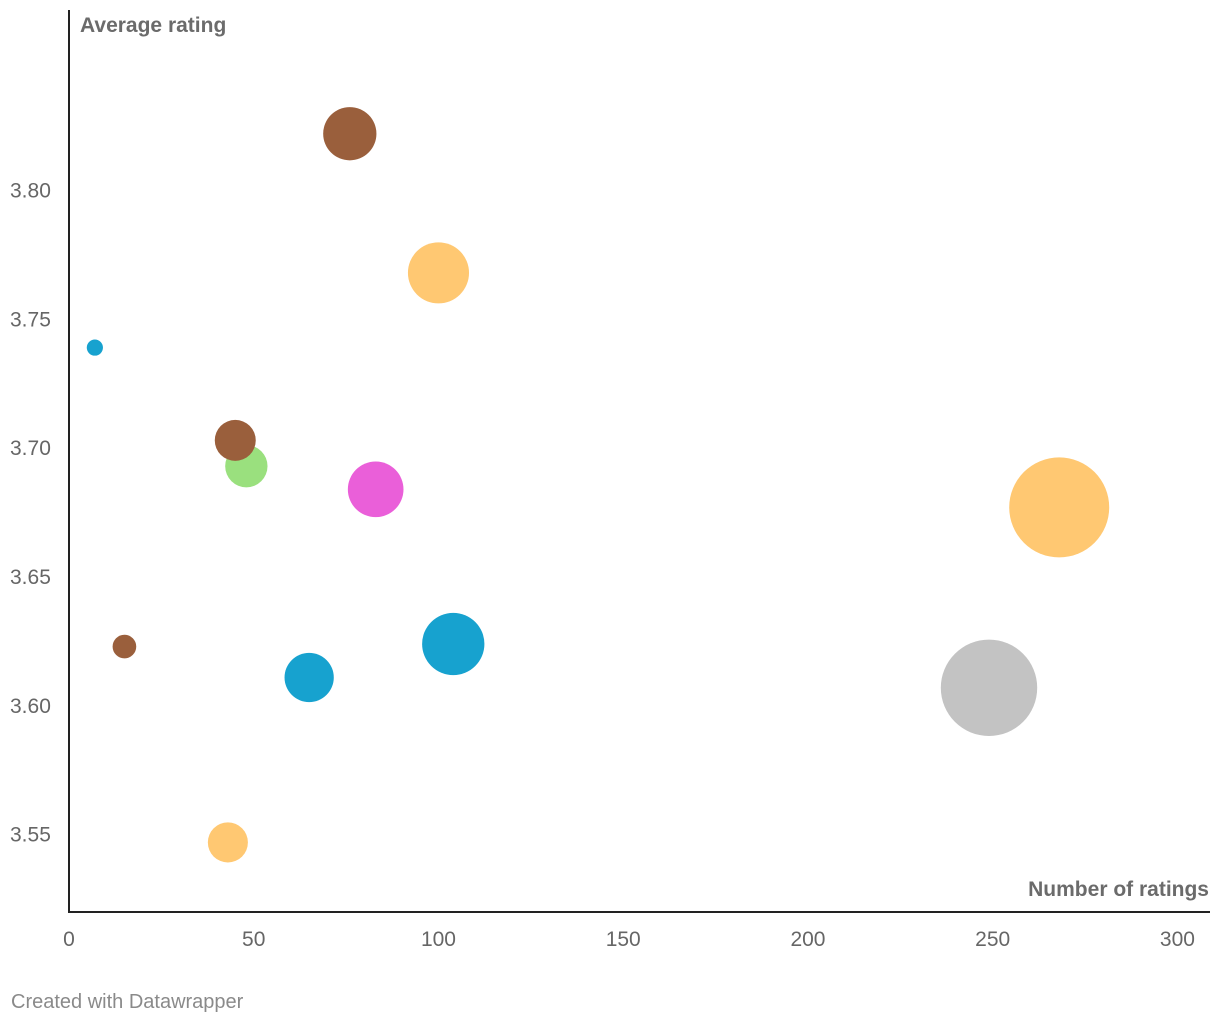  I want to click on y-tick-label: 3.65, so click(30, 577).